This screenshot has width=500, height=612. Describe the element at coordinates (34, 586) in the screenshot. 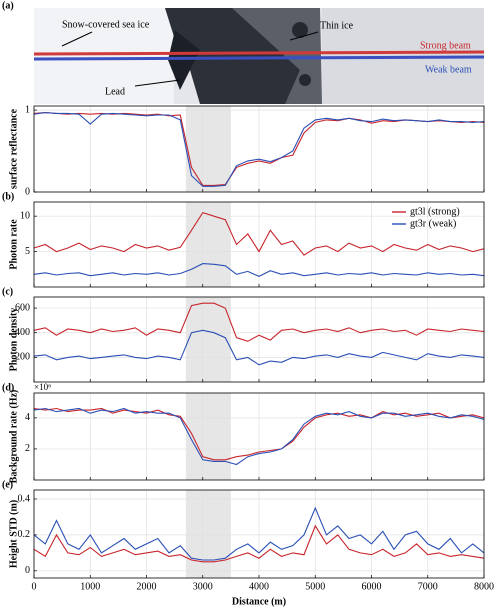

I see `x-tick-label: 0` at that location.